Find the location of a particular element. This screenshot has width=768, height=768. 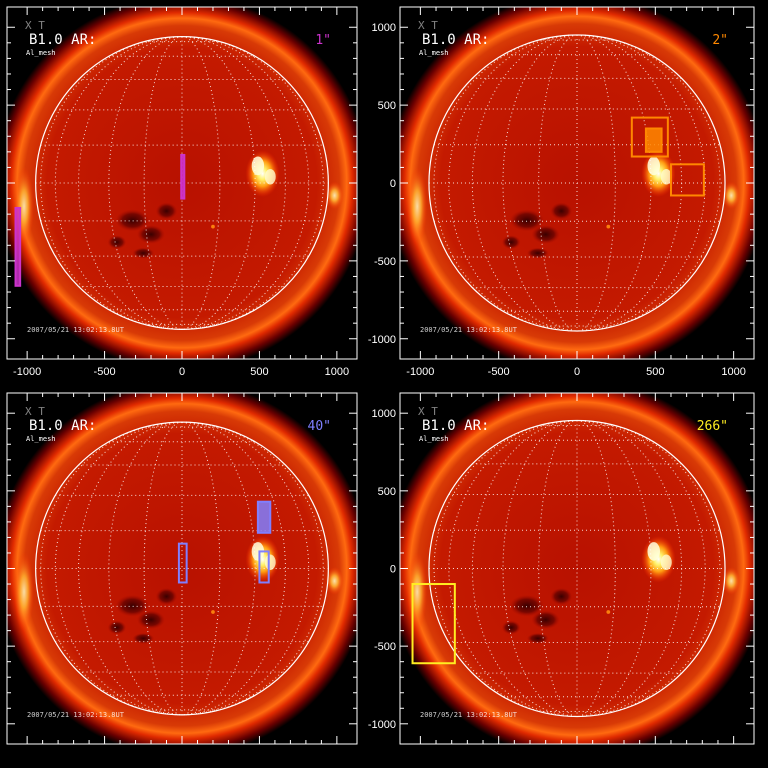

pixel-scale-label: 40" is located at coordinates (319, 426).